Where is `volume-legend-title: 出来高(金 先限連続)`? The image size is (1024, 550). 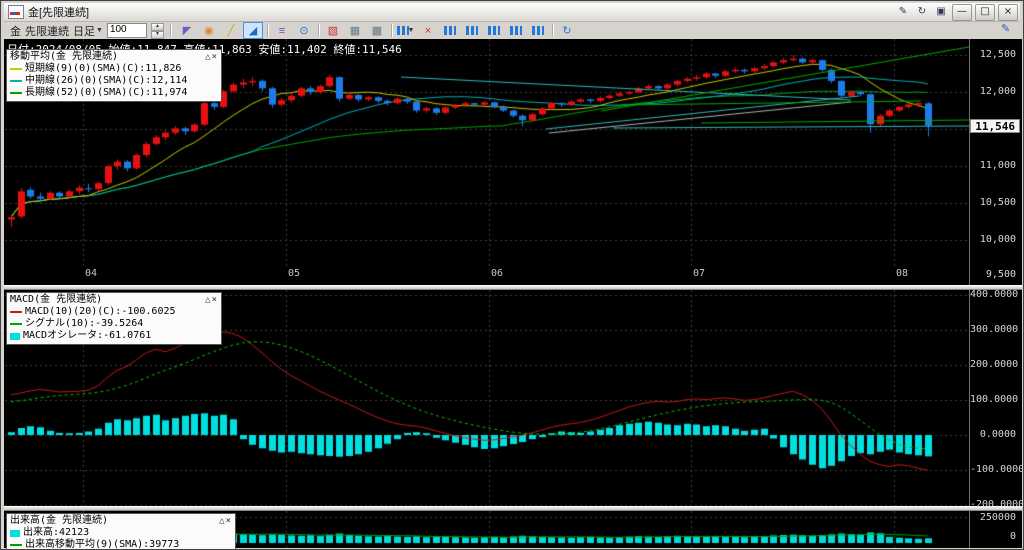 volume-legend-title: 出来高(金 先限連続) is located at coordinates (59, 520).